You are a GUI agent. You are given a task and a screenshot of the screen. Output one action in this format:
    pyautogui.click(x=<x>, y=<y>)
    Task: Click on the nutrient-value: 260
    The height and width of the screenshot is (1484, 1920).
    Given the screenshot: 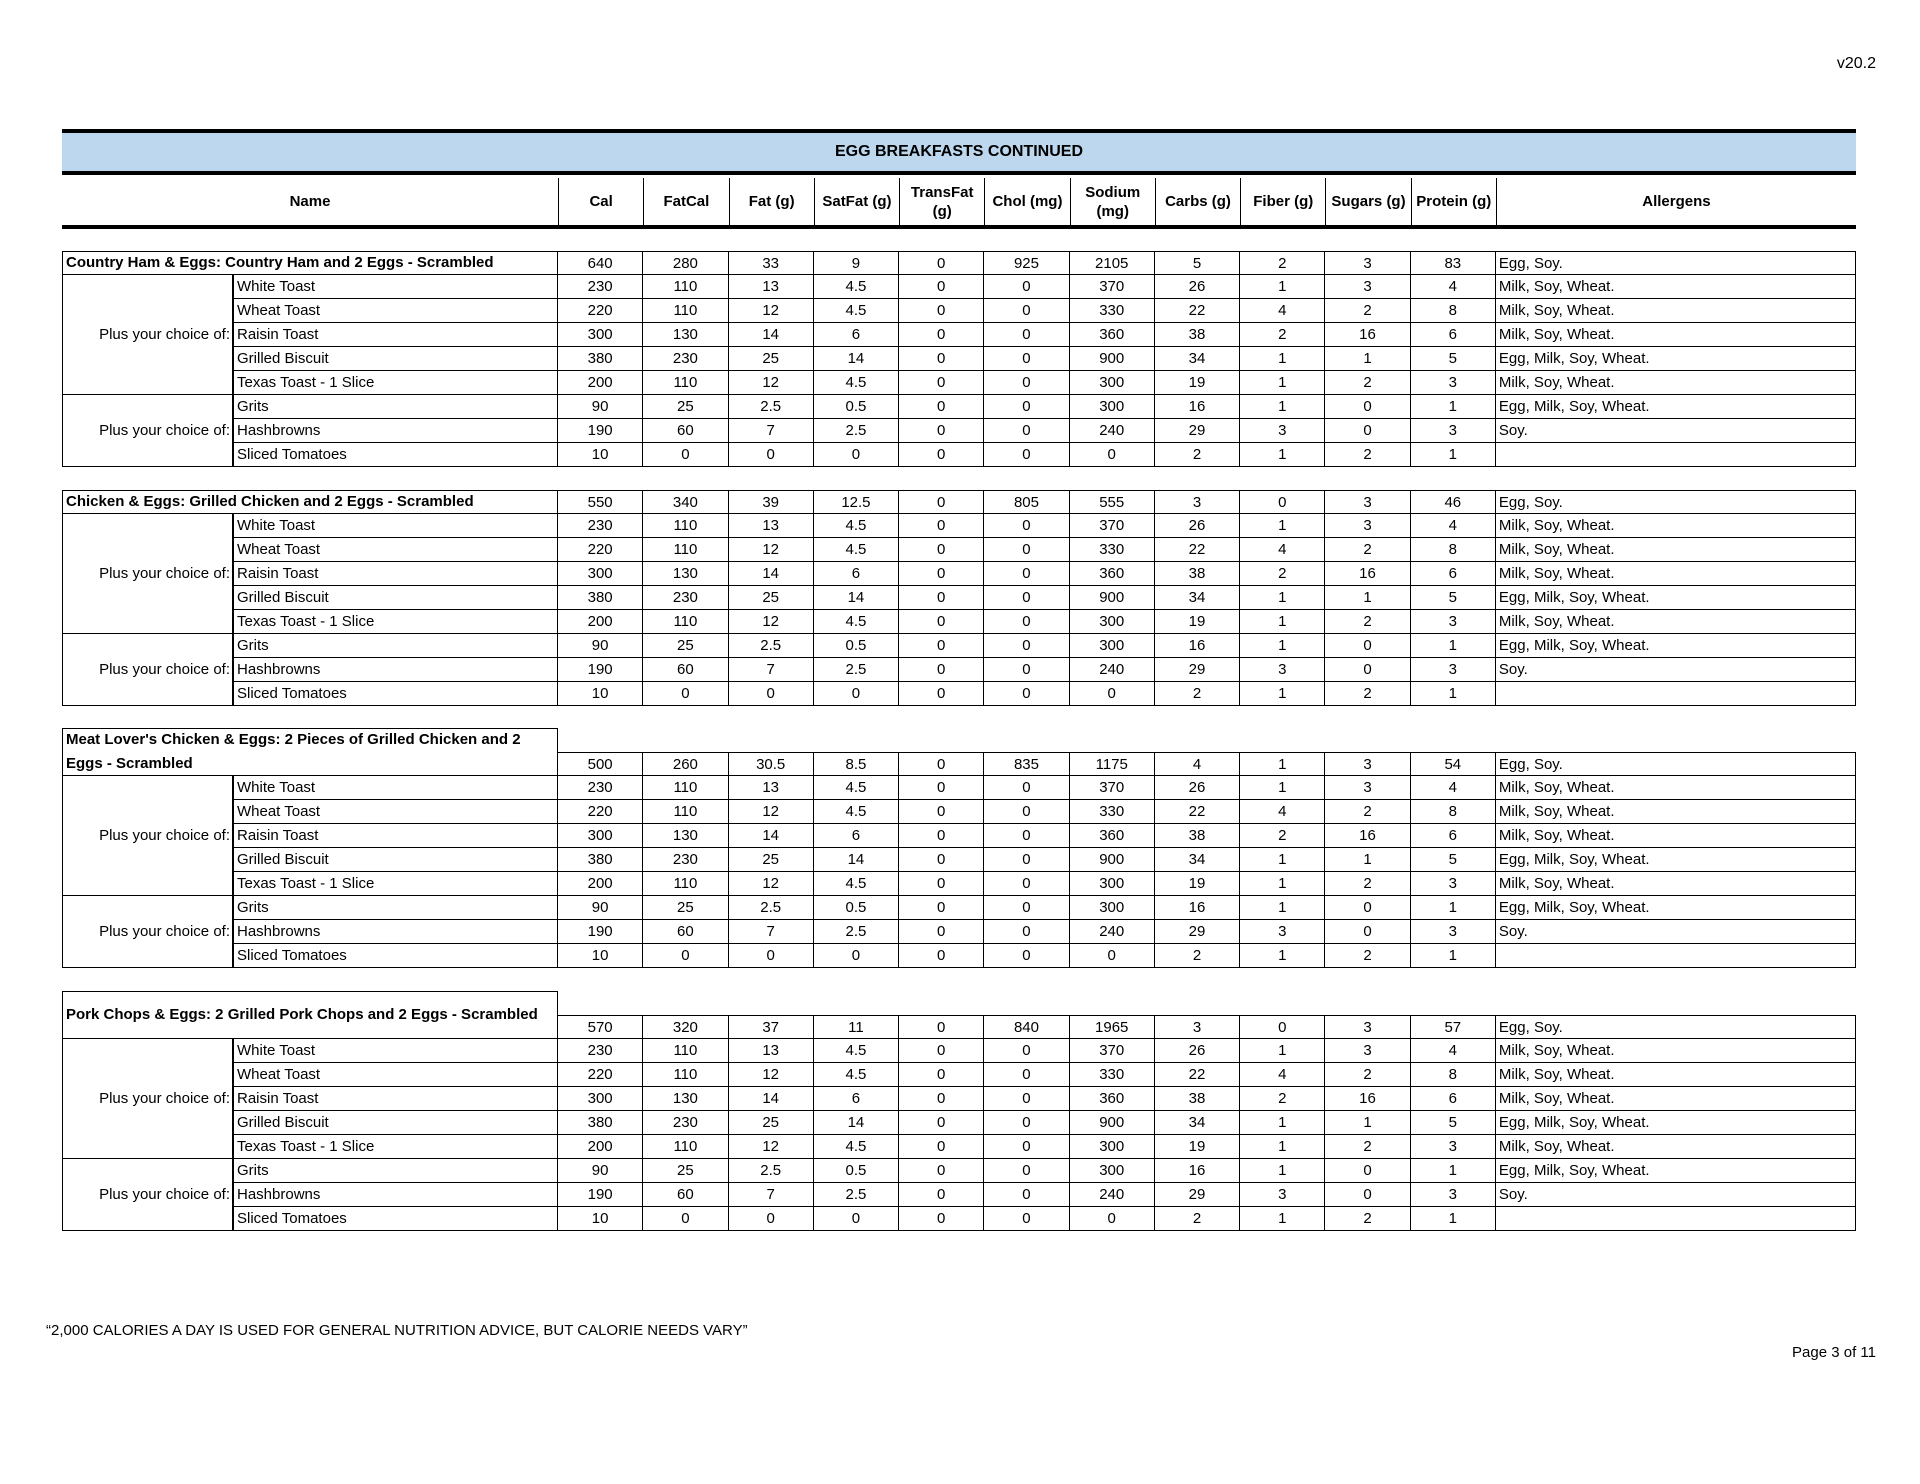 What is the action you would take?
    pyautogui.click(x=686, y=764)
    